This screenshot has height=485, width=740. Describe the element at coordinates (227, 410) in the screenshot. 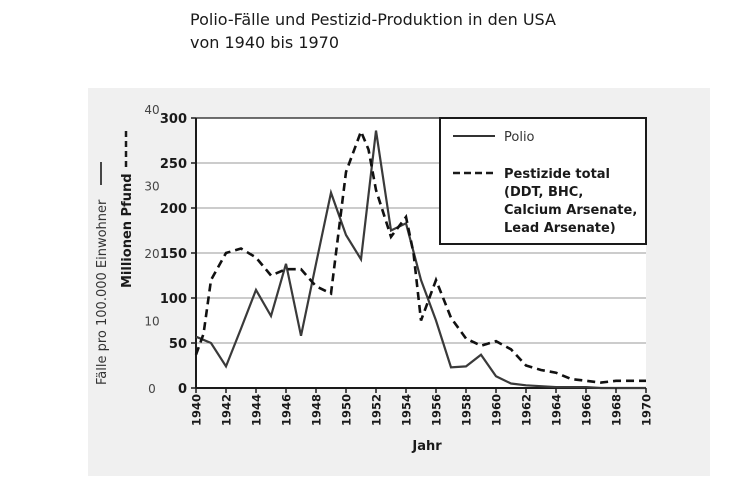

I see `x-tick-1942: 1942` at that location.